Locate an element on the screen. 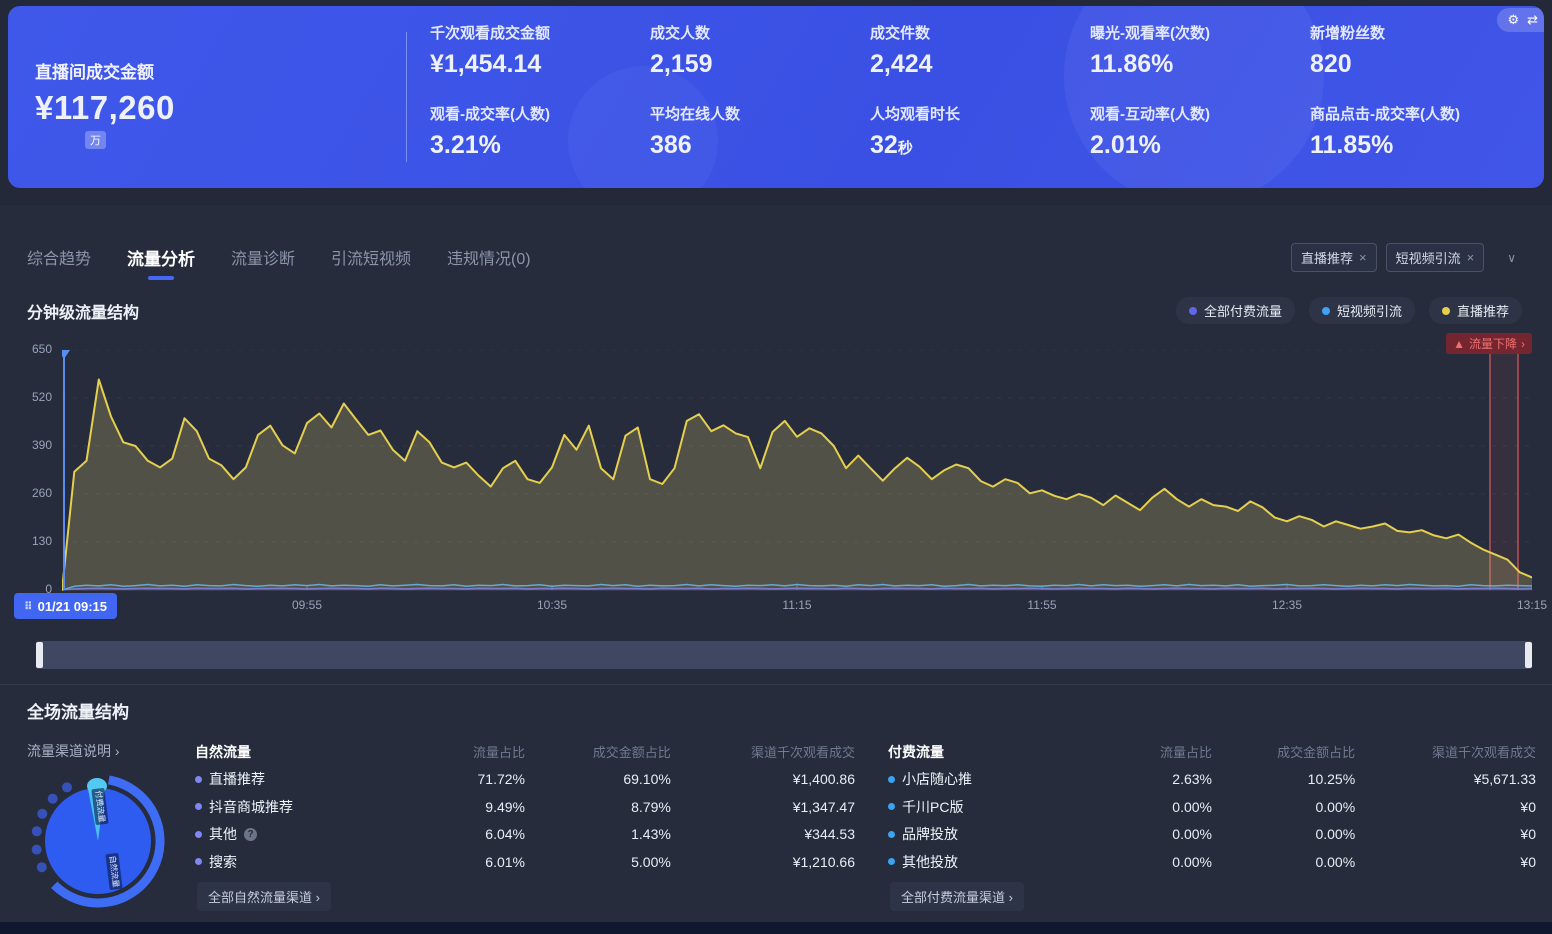  legend-item: 短视频引流 is located at coordinates (1361, 310).